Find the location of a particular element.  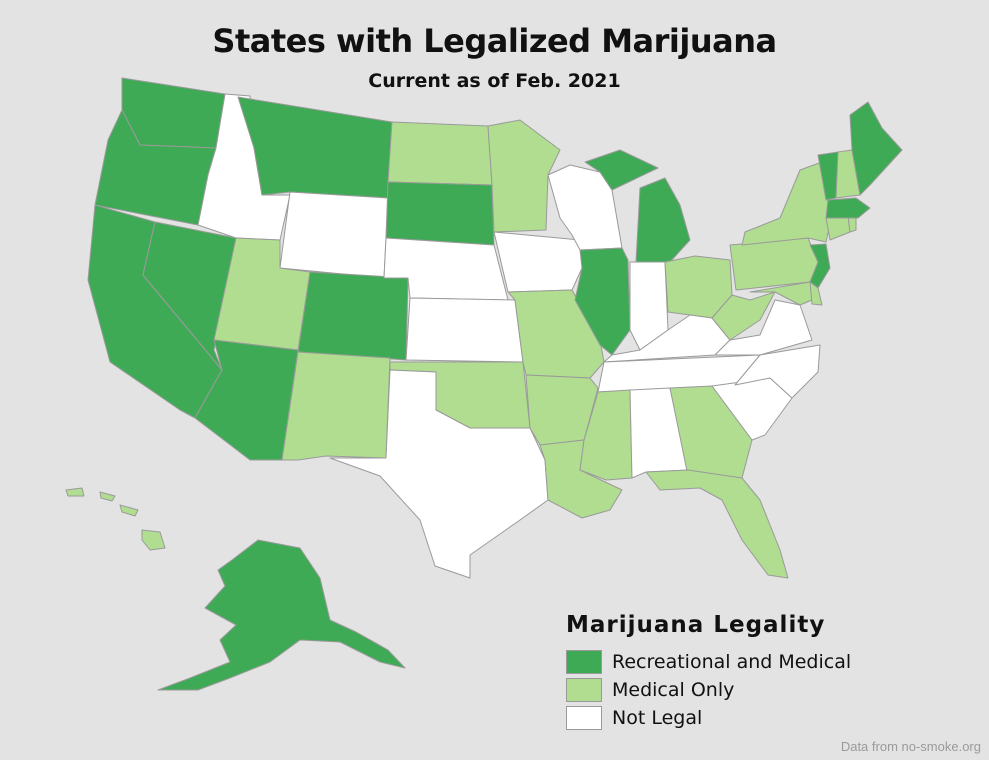

state-maine is located at coordinates (876, 148).